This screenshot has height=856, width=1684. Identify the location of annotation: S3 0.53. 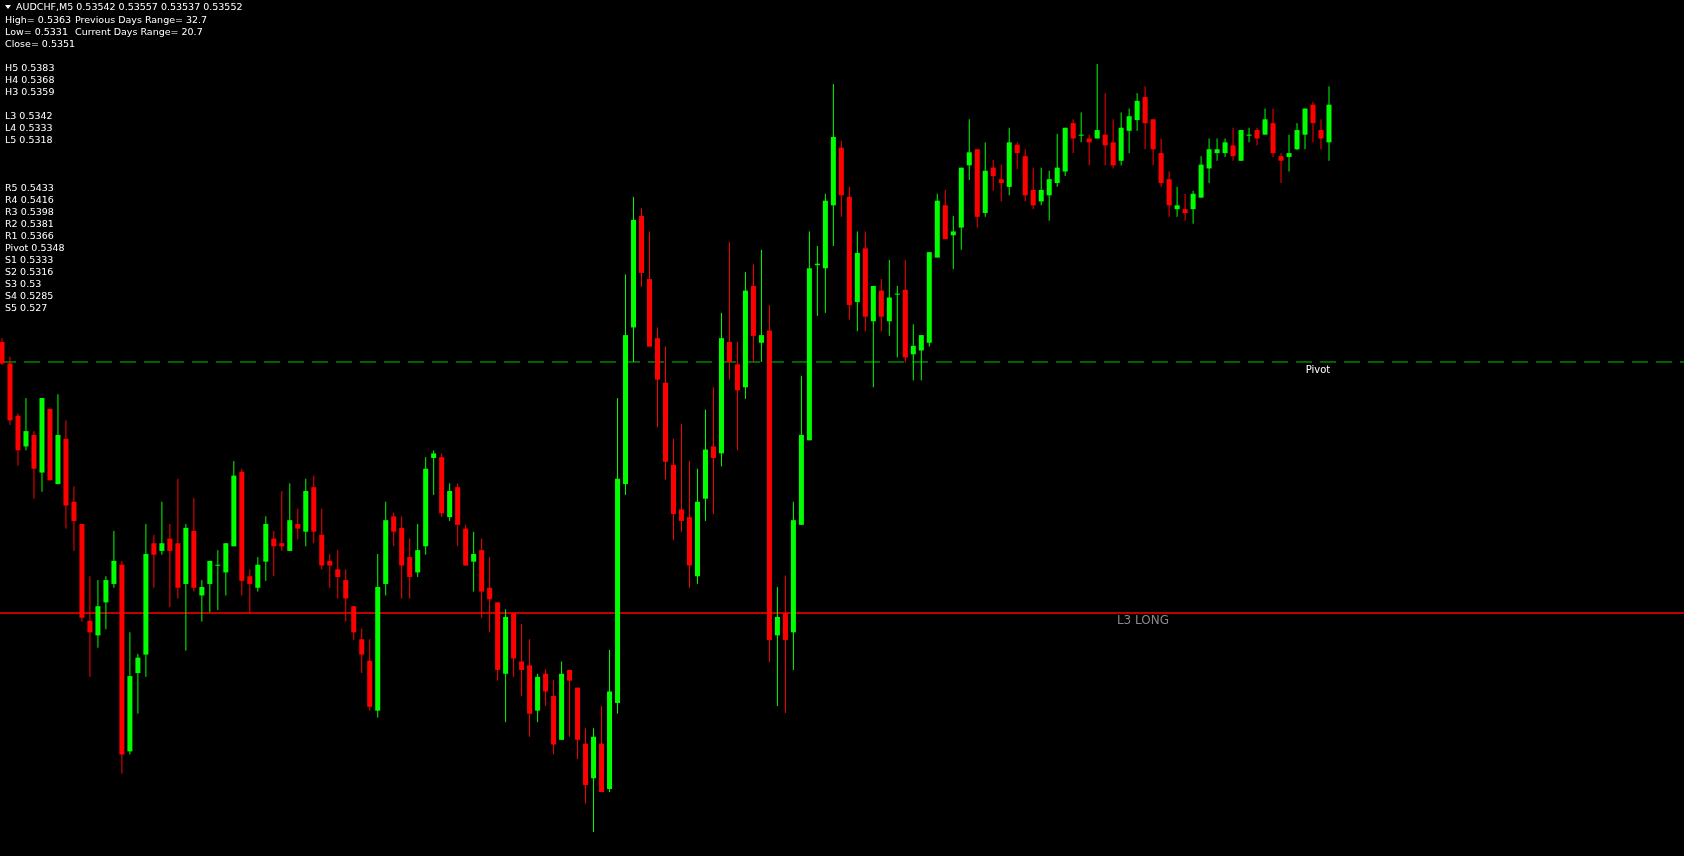
(23, 283).